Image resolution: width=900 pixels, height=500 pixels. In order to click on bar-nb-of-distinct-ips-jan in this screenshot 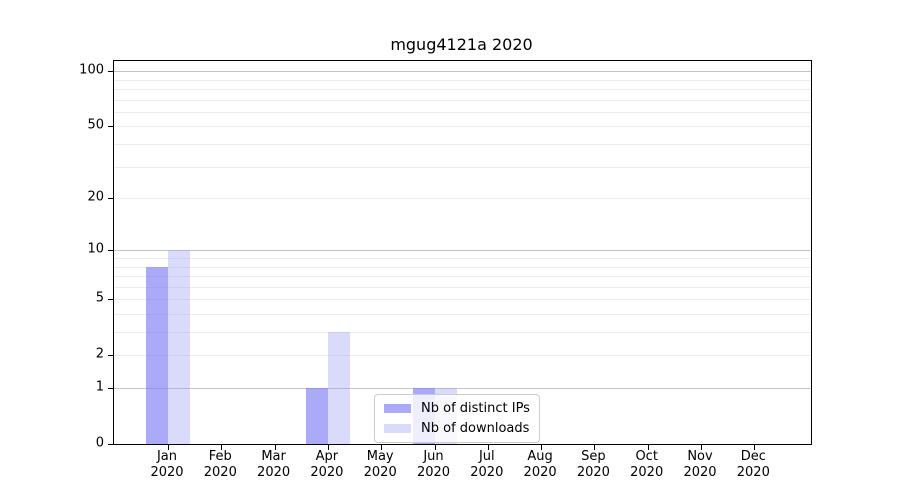, I will do `click(157, 355)`.